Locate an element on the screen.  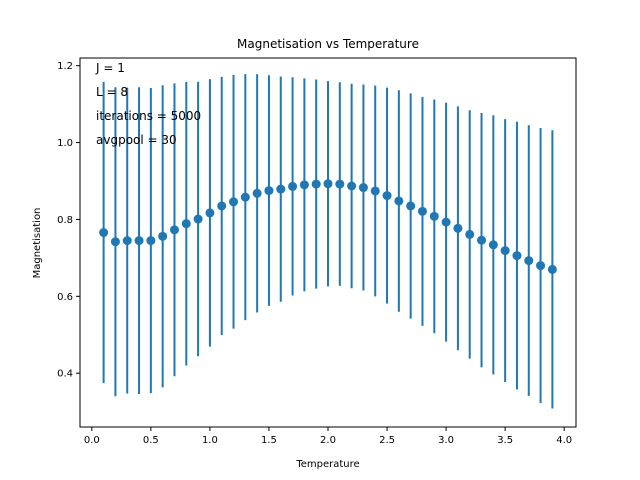
x-axis-ticks: 0.0 0.5 1.0 1.5 2.0 2.5 3.0 3.5 4.0 is located at coordinates (328, 436).